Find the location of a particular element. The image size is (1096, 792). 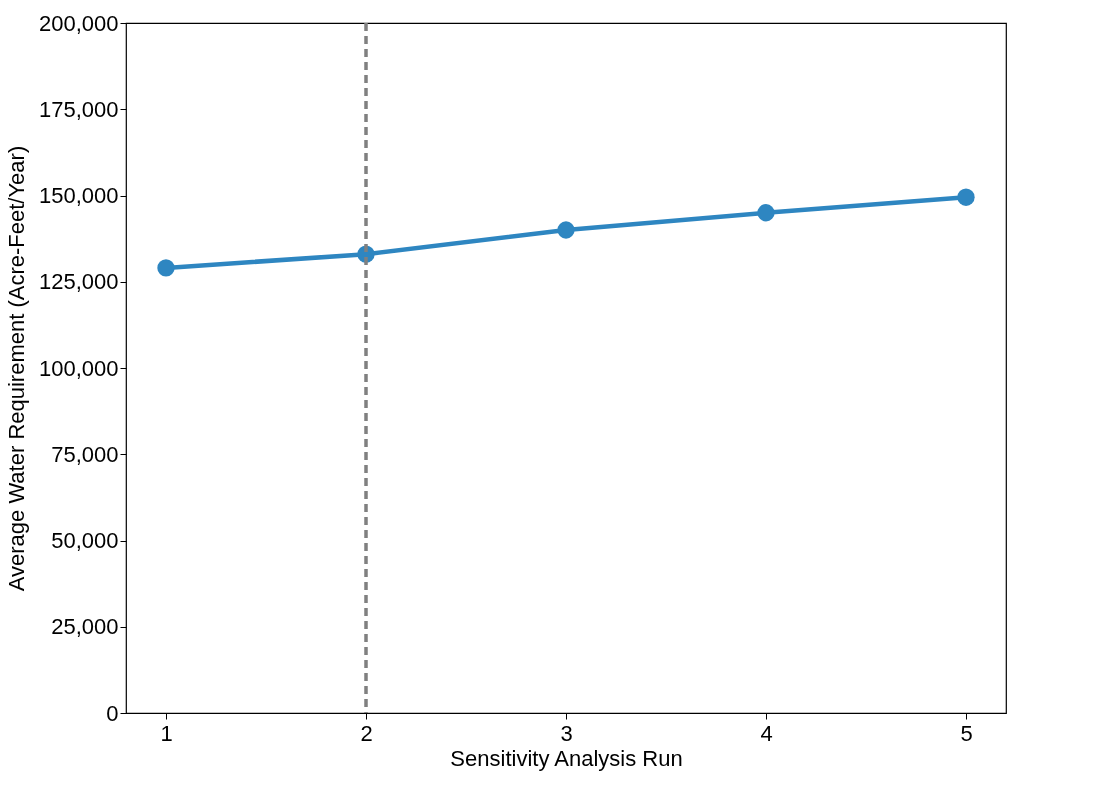

x-tick-label: 4 is located at coordinates (766, 733).